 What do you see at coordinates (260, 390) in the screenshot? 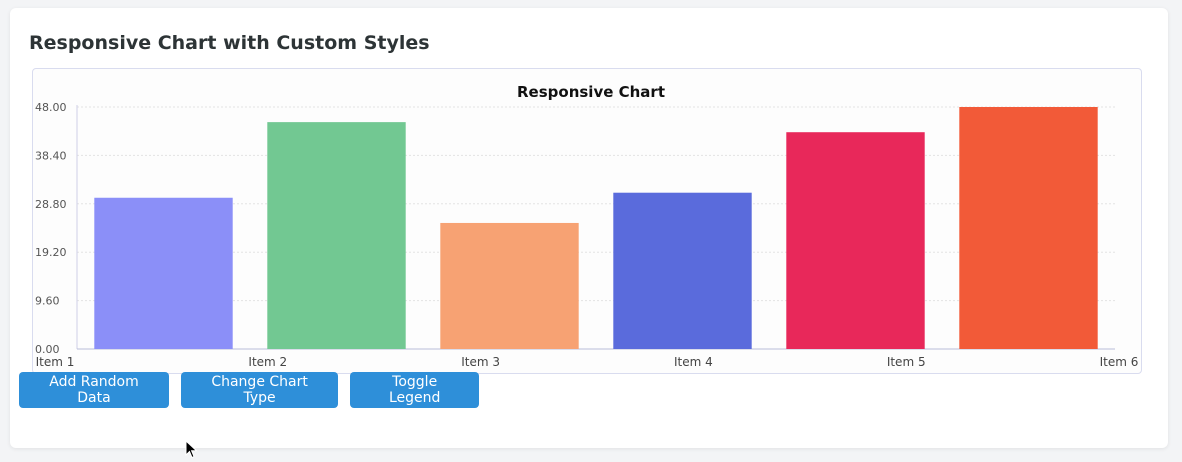
I see `change-chart-type-button: Change Chart Type` at bounding box center [260, 390].